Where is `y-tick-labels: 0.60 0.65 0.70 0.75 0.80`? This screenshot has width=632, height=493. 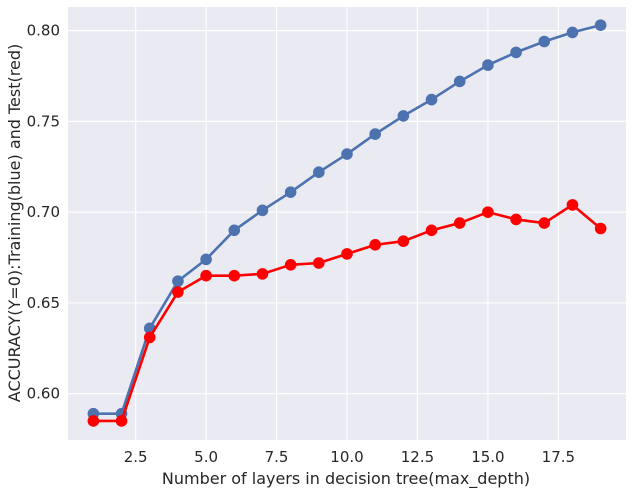 y-tick-labels: 0.60 0.65 0.70 0.75 0.80 is located at coordinates (43, 212).